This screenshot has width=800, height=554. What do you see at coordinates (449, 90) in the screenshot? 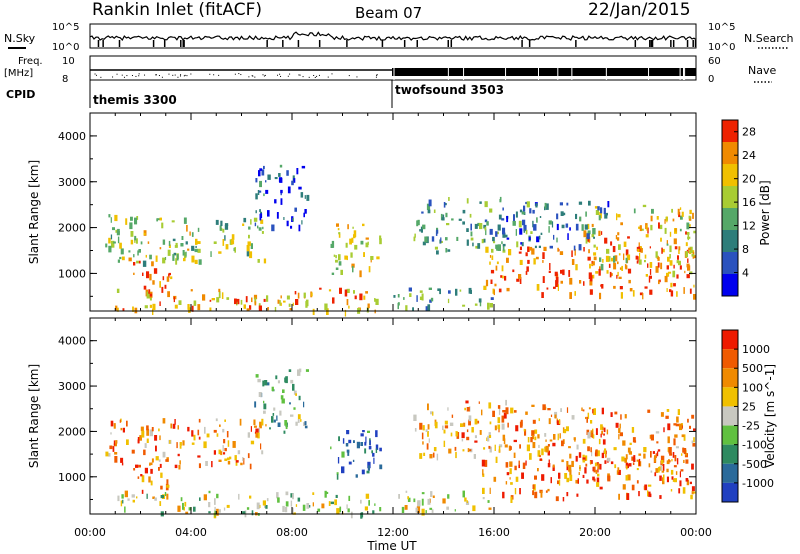
I see `cpid-mode-twofsound: twofsound 3503` at bounding box center [449, 90].